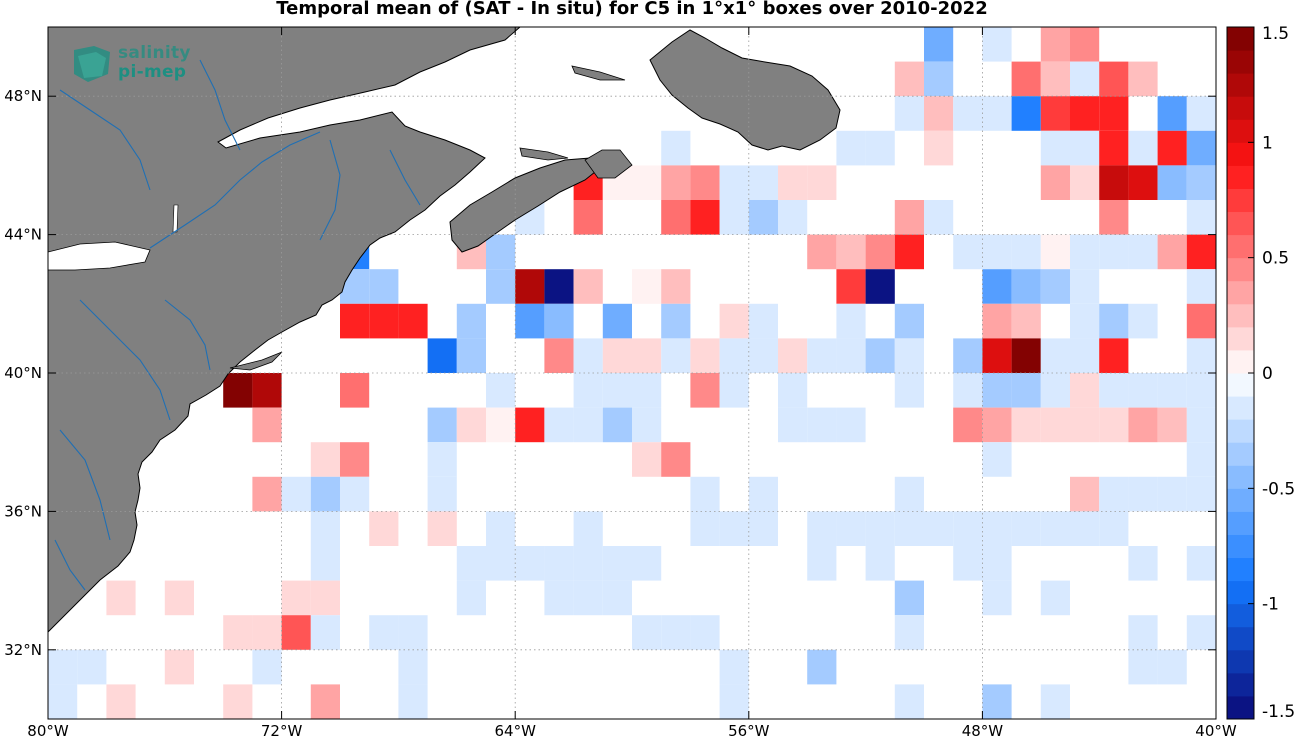  Describe the element at coordinates (235, 190) in the screenshot. I see `st-lawrence-river` at that location.